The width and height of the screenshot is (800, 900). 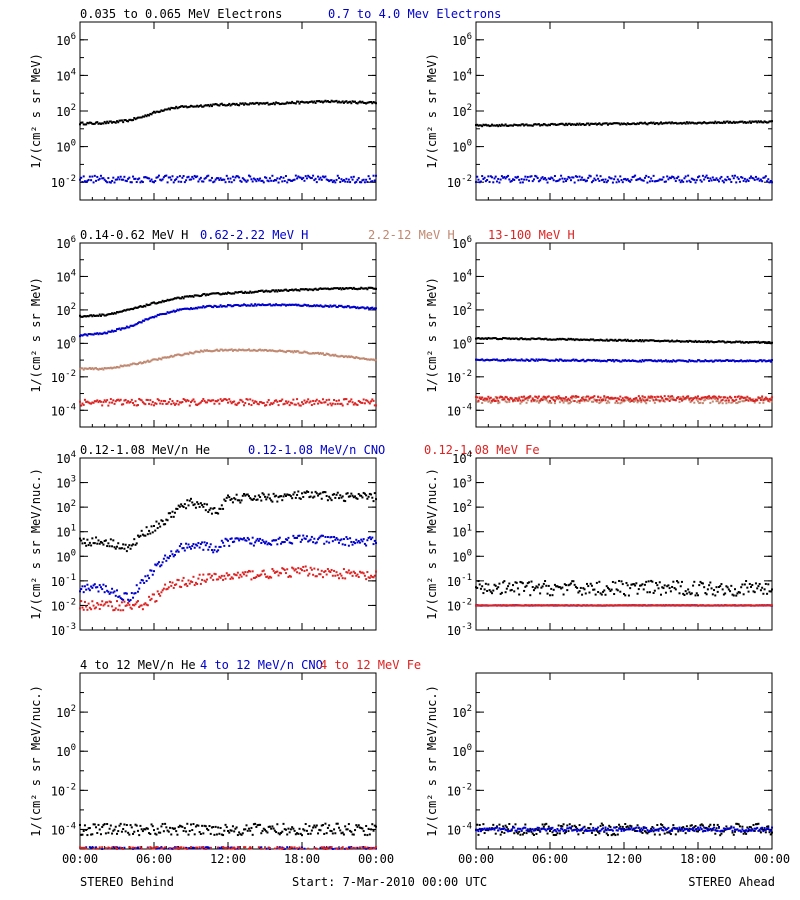 I want to click on y-tick-label: 10¹, so click(x=462, y=532).